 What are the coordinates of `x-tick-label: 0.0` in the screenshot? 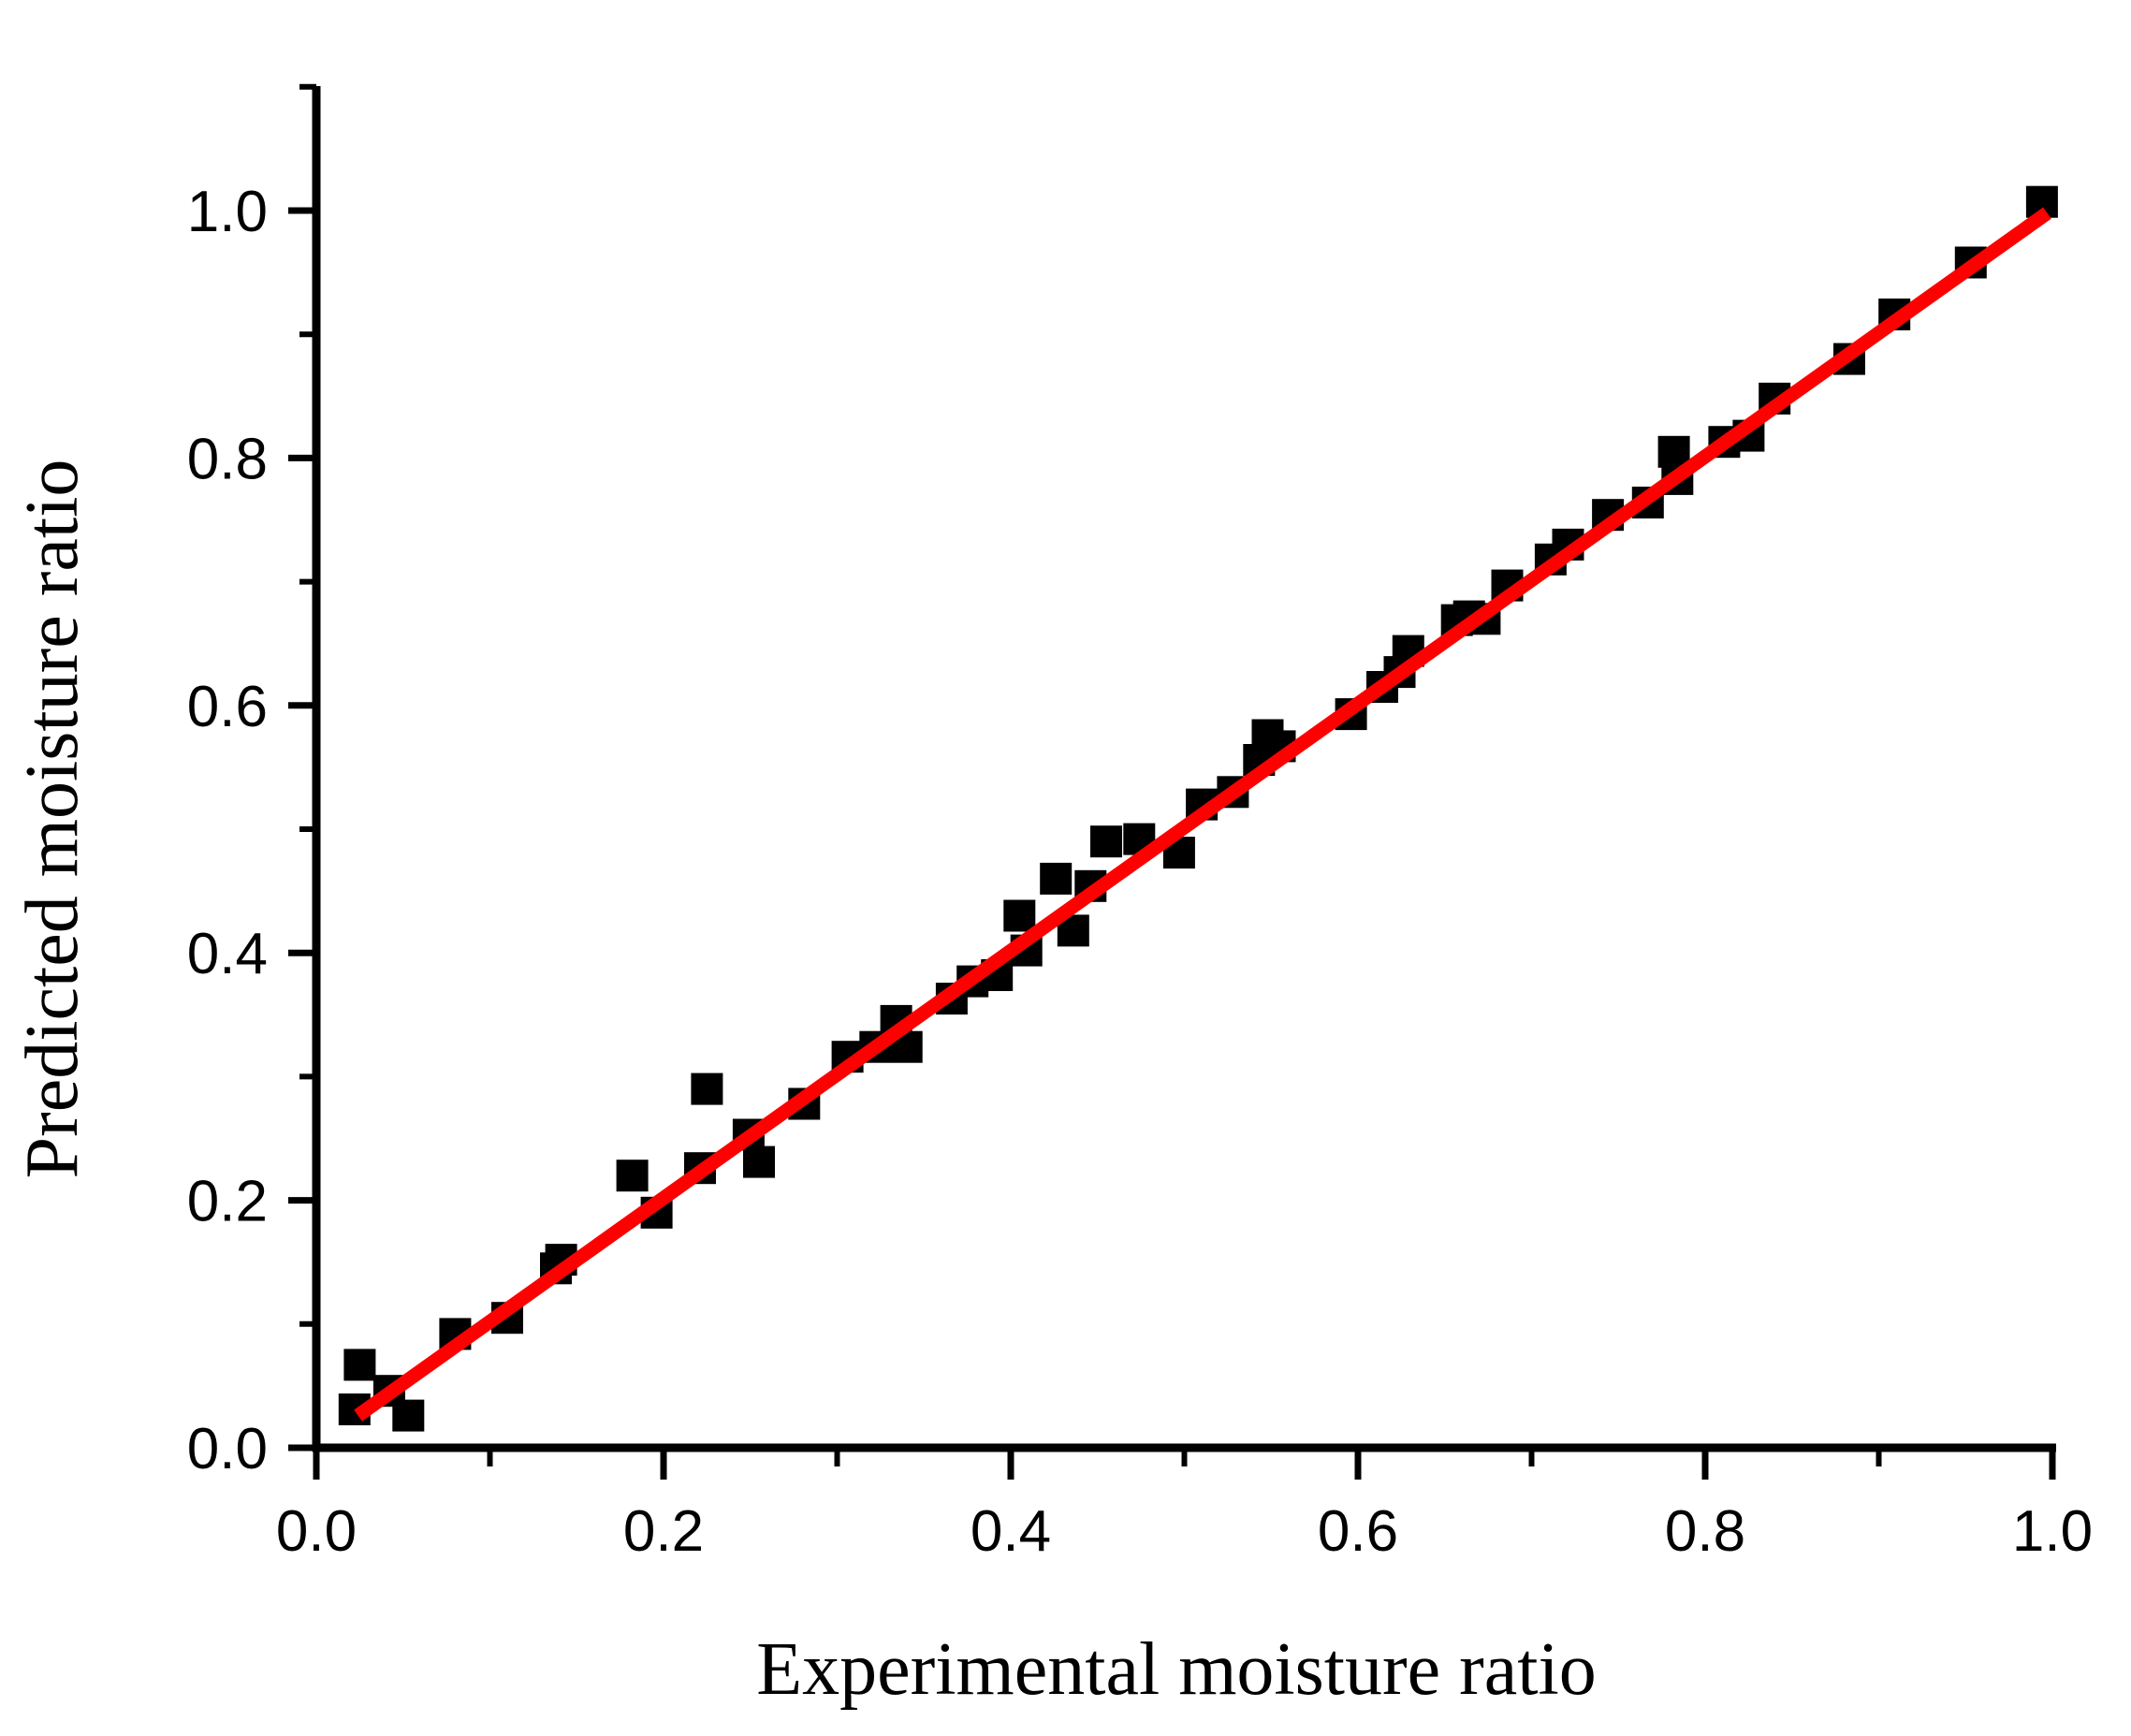 It's located at (316, 1531).